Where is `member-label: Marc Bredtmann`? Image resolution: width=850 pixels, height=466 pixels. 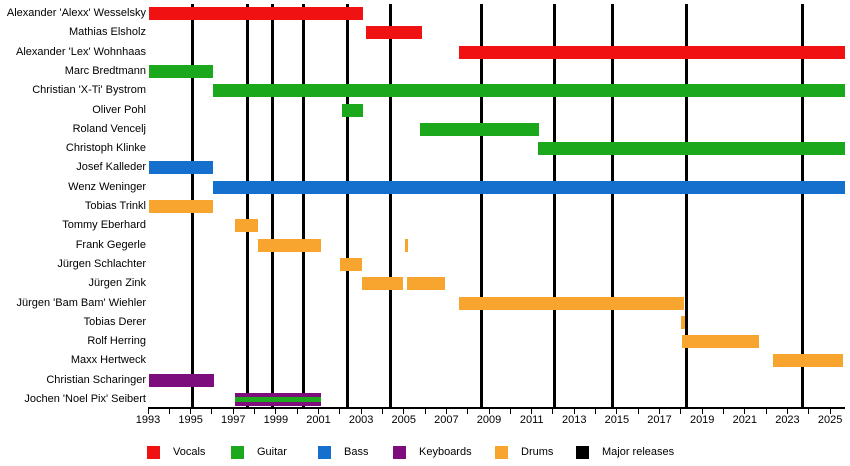 member-label: Marc Bredtmann is located at coordinates (105, 70).